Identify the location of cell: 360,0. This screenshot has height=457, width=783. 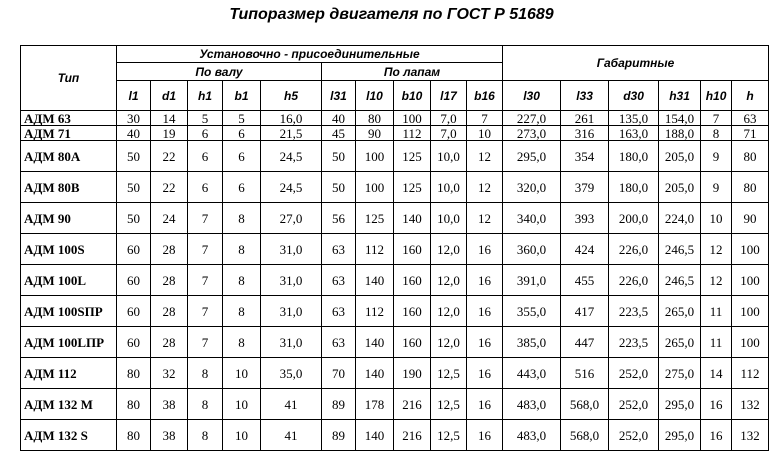
(532, 249).